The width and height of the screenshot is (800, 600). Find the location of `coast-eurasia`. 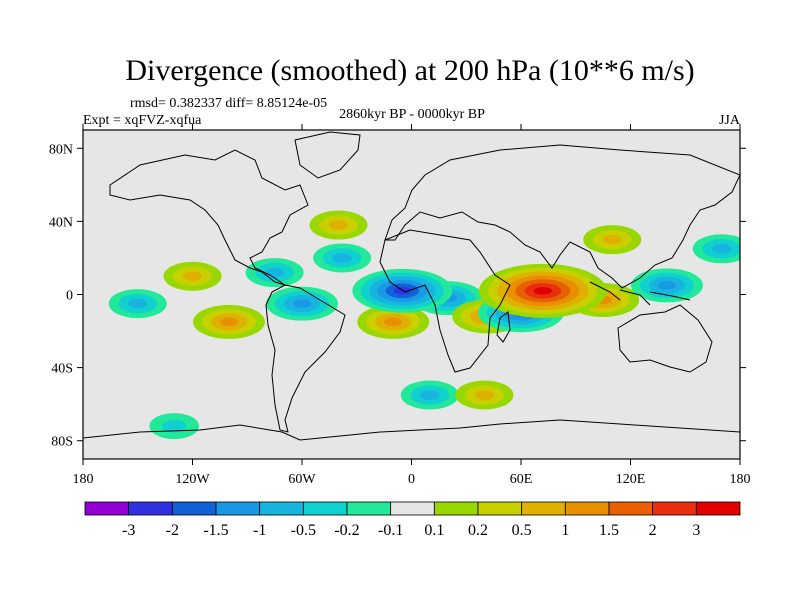

coast-eurasia is located at coordinates (562, 216).